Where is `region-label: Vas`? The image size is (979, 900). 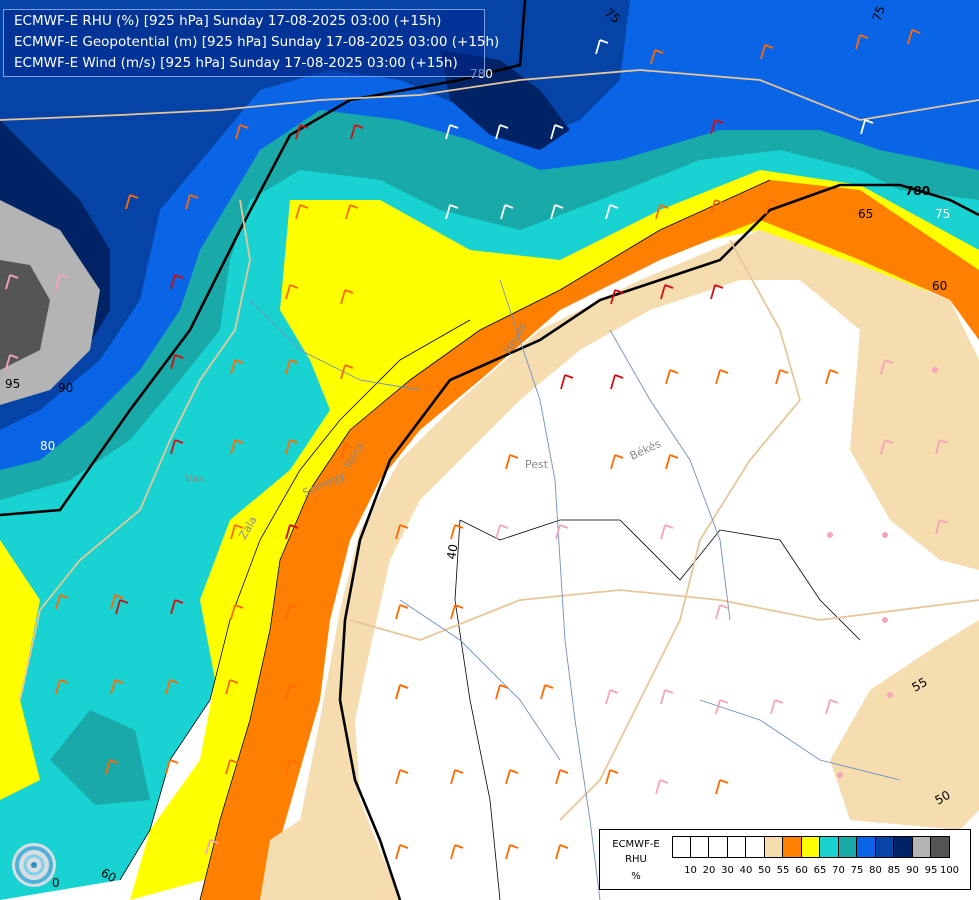 region-label: Vas is located at coordinates (194, 478).